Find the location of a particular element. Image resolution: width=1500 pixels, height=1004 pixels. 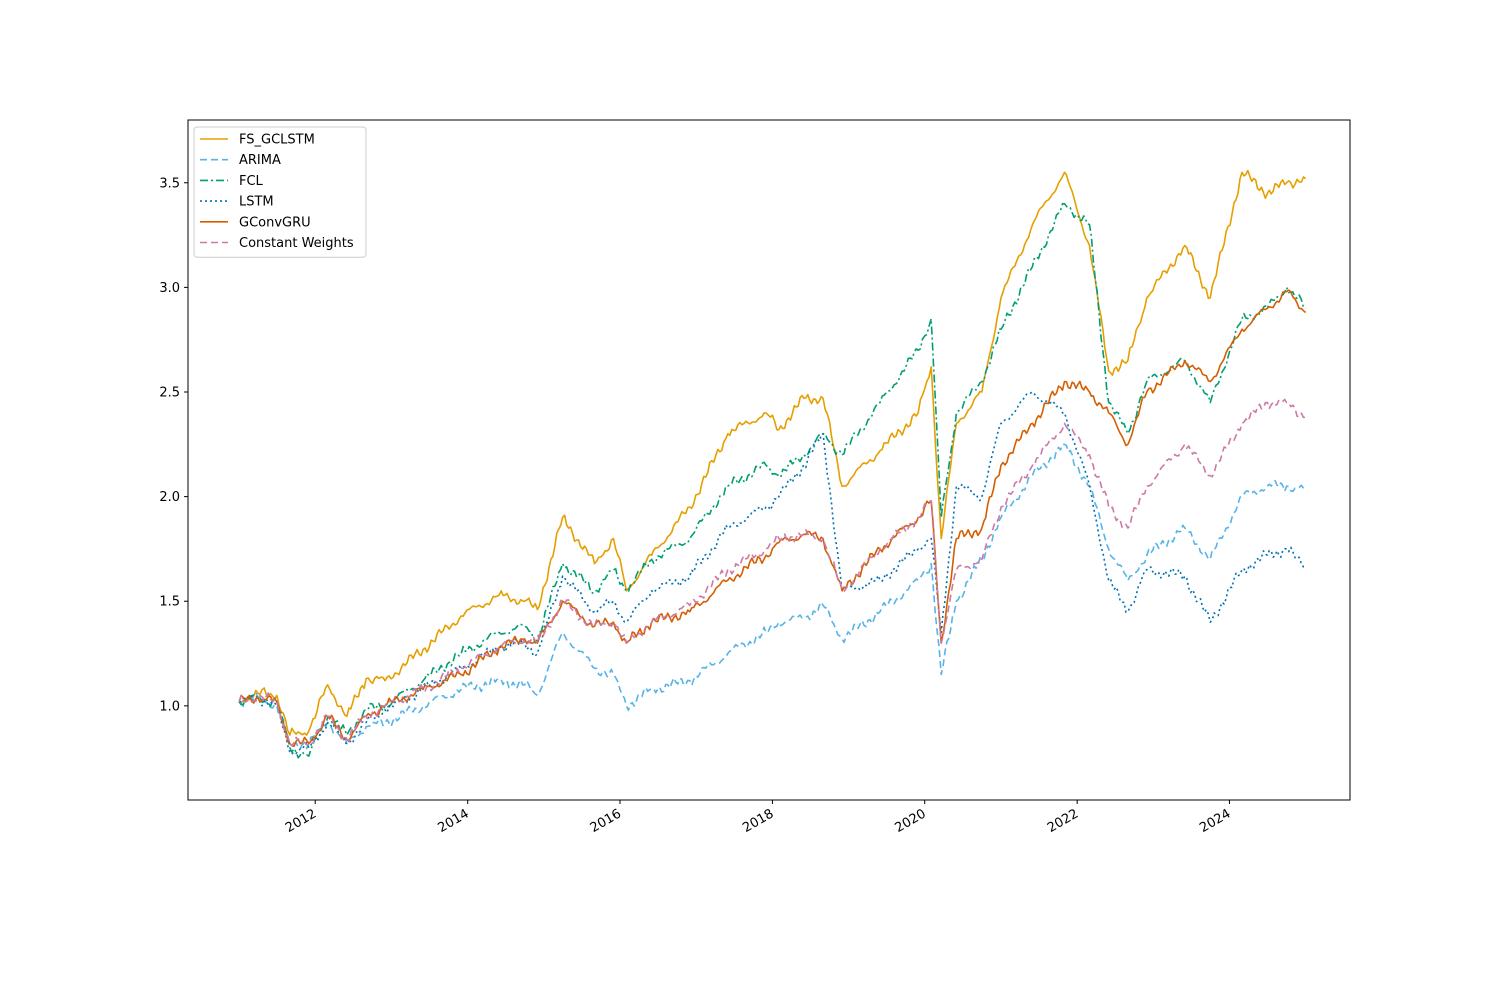

x-axis: 2012 2014 2016 2018 2020 2022 2024 is located at coordinates (758, 818).